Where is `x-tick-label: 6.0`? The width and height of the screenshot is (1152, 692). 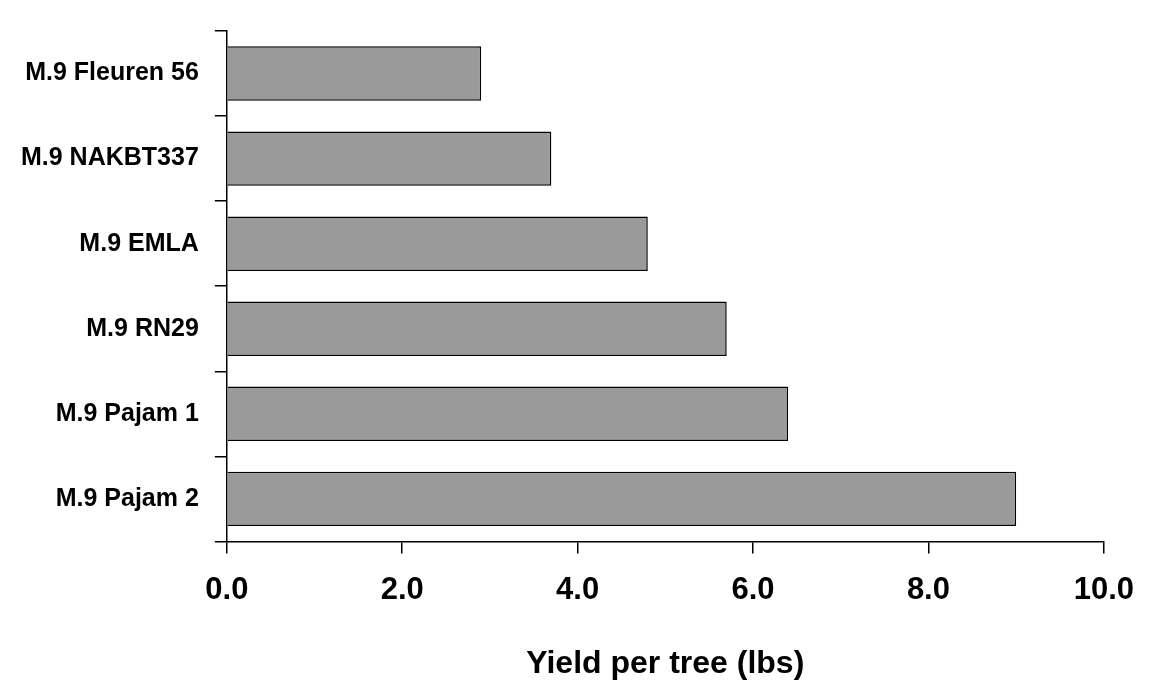 x-tick-label: 6.0 is located at coordinates (753, 588).